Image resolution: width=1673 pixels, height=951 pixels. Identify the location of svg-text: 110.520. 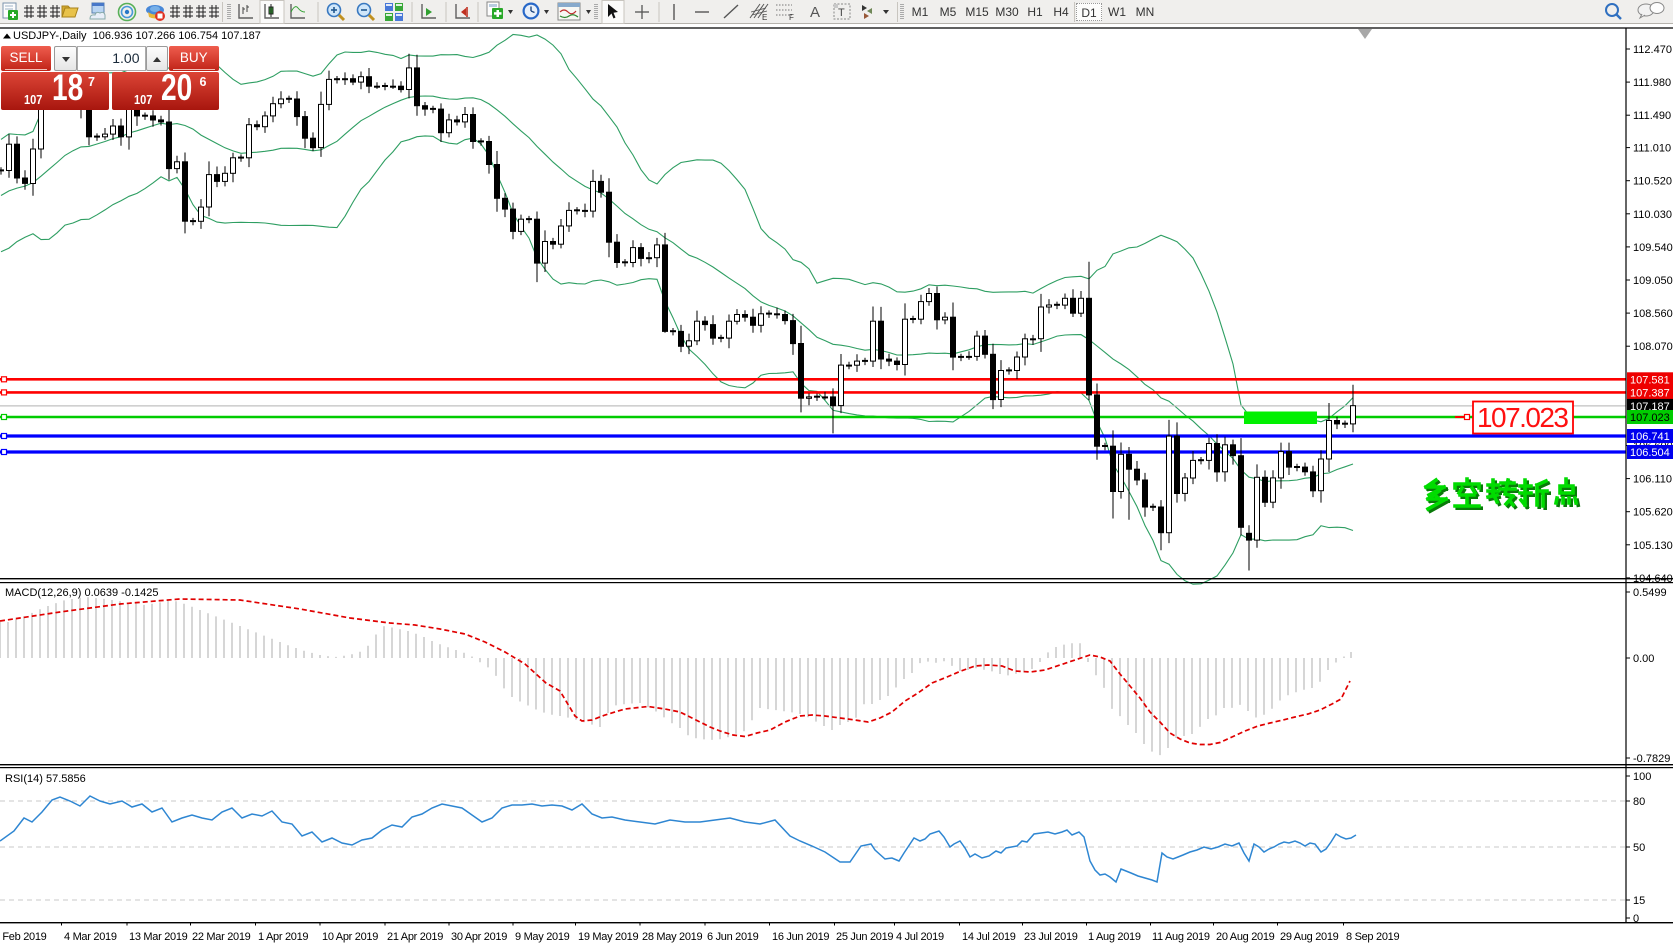
(1652, 182).